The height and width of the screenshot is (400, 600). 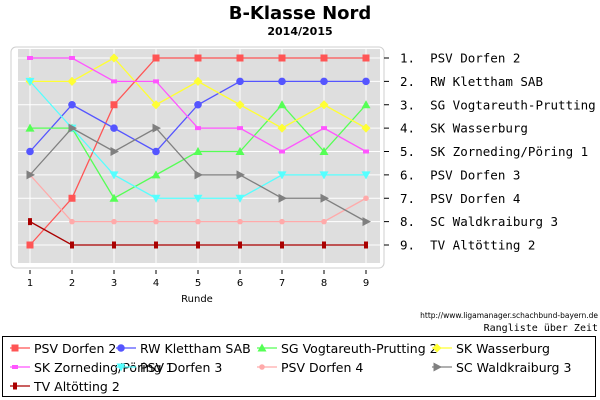 I want to click on x-tick-label: 2, so click(x=72, y=283).